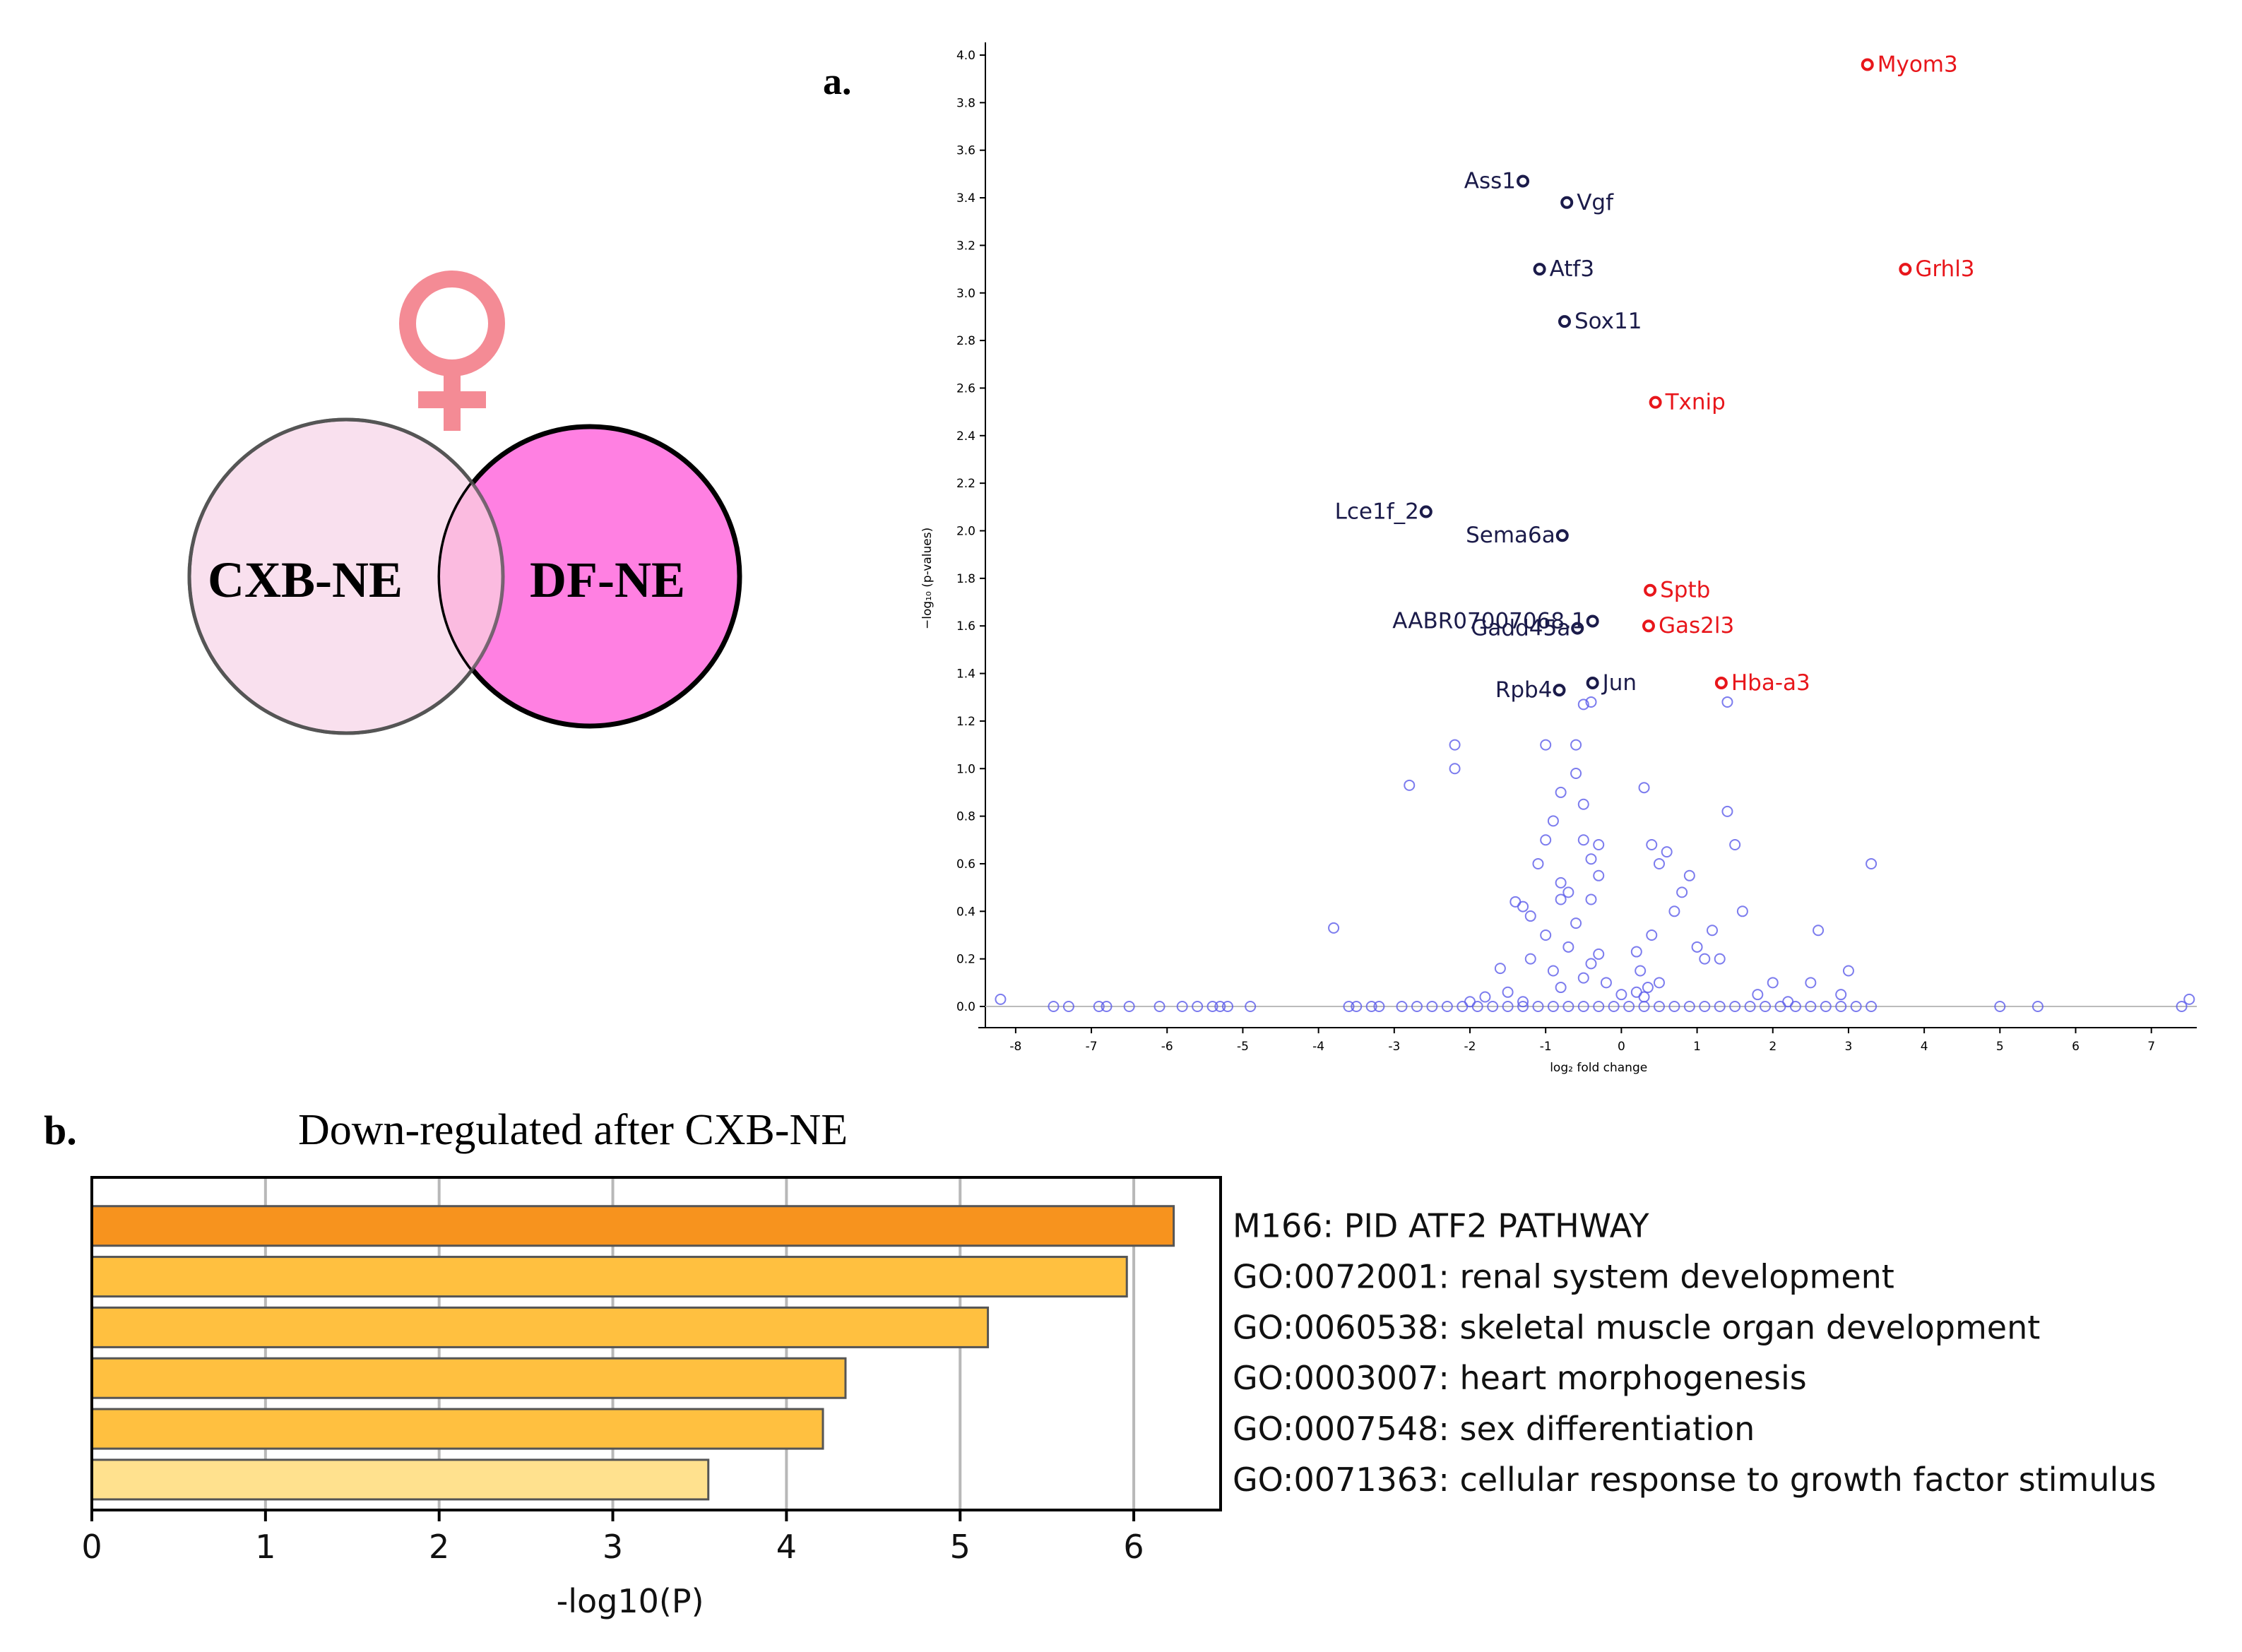  I want to click on bar-x-tick-label: 4, so click(786, 1547).